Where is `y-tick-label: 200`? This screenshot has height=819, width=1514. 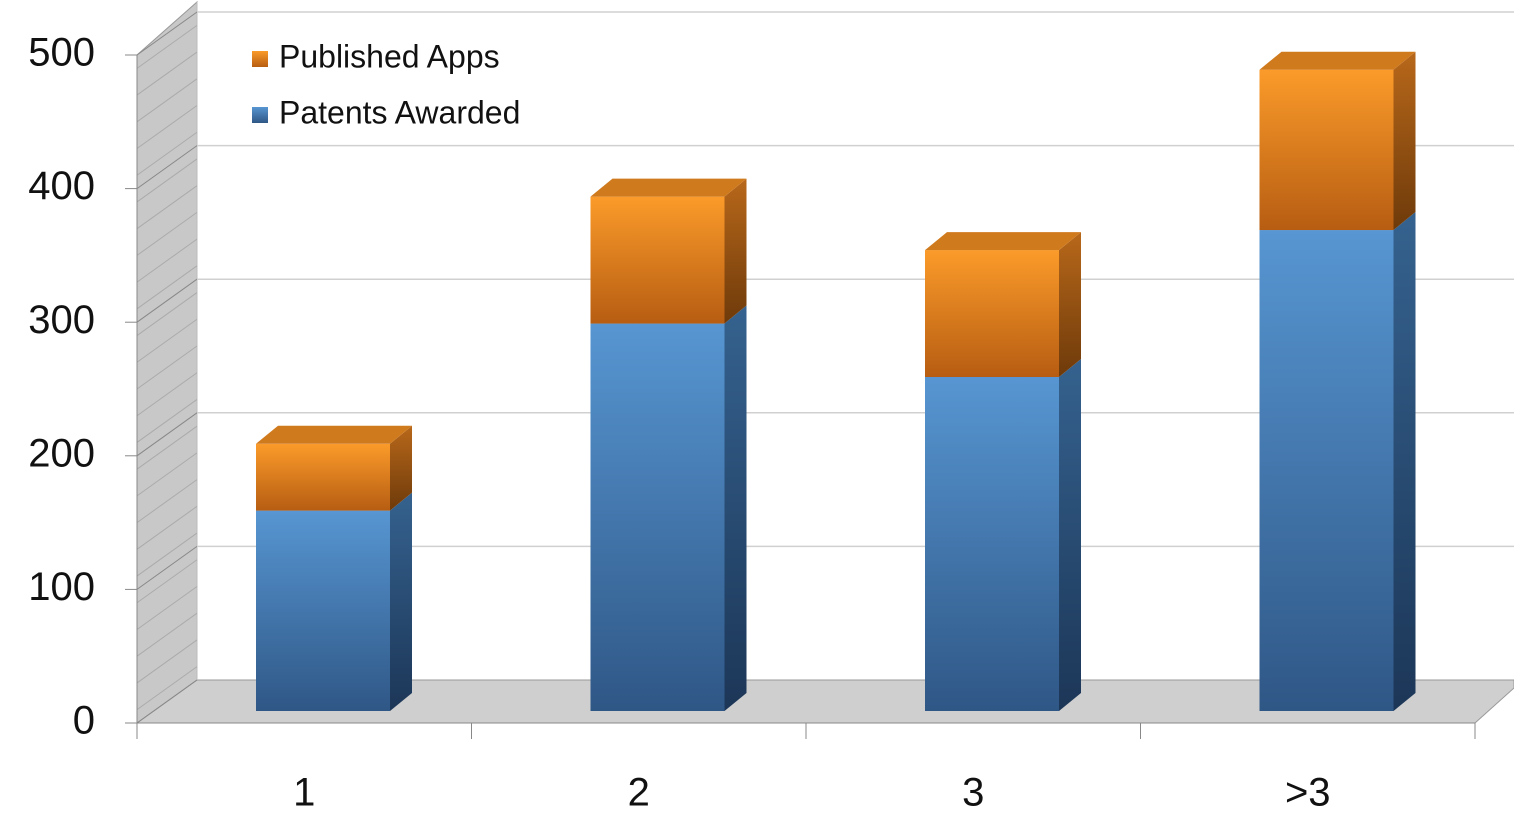 y-tick-label: 200 is located at coordinates (61, 453).